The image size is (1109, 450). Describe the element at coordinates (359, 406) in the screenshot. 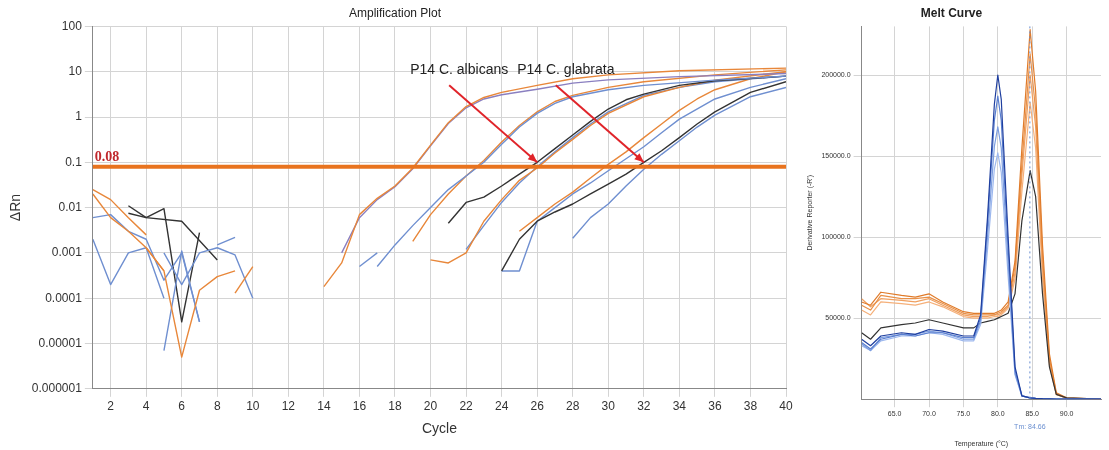

I see `x-tick-label: 16` at that location.